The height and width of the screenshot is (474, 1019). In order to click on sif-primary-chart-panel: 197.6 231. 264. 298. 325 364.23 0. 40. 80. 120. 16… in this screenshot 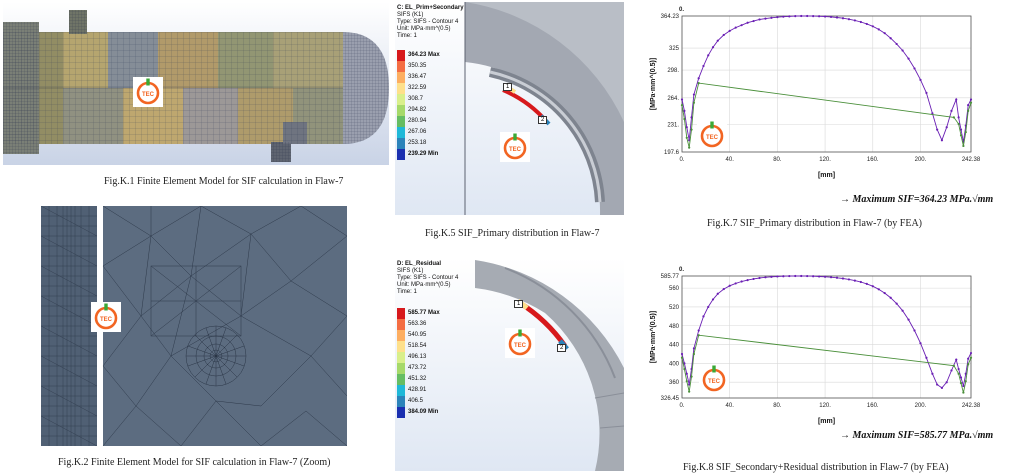, I will do `click(825, 93)`.